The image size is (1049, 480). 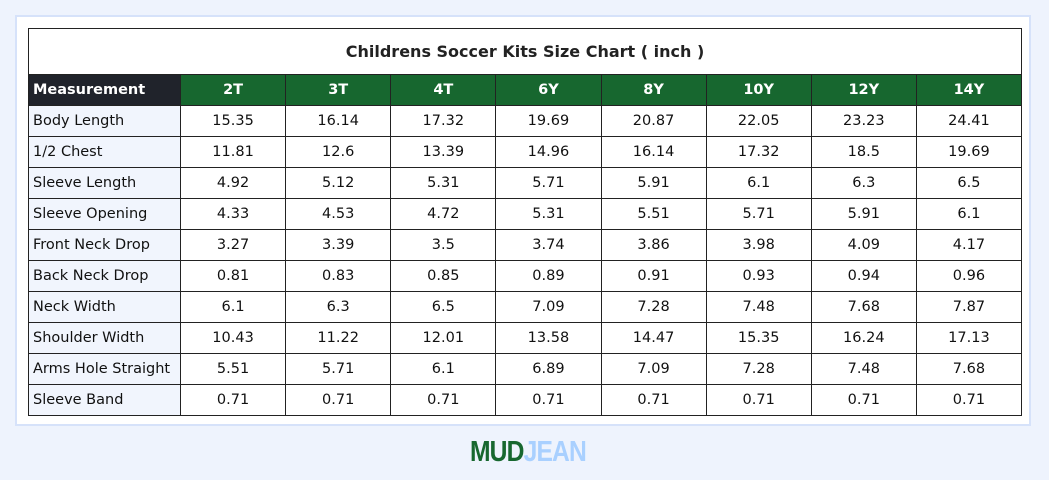 What do you see at coordinates (338, 214) in the screenshot?
I see `value-cell: 4.53` at bounding box center [338, 214].